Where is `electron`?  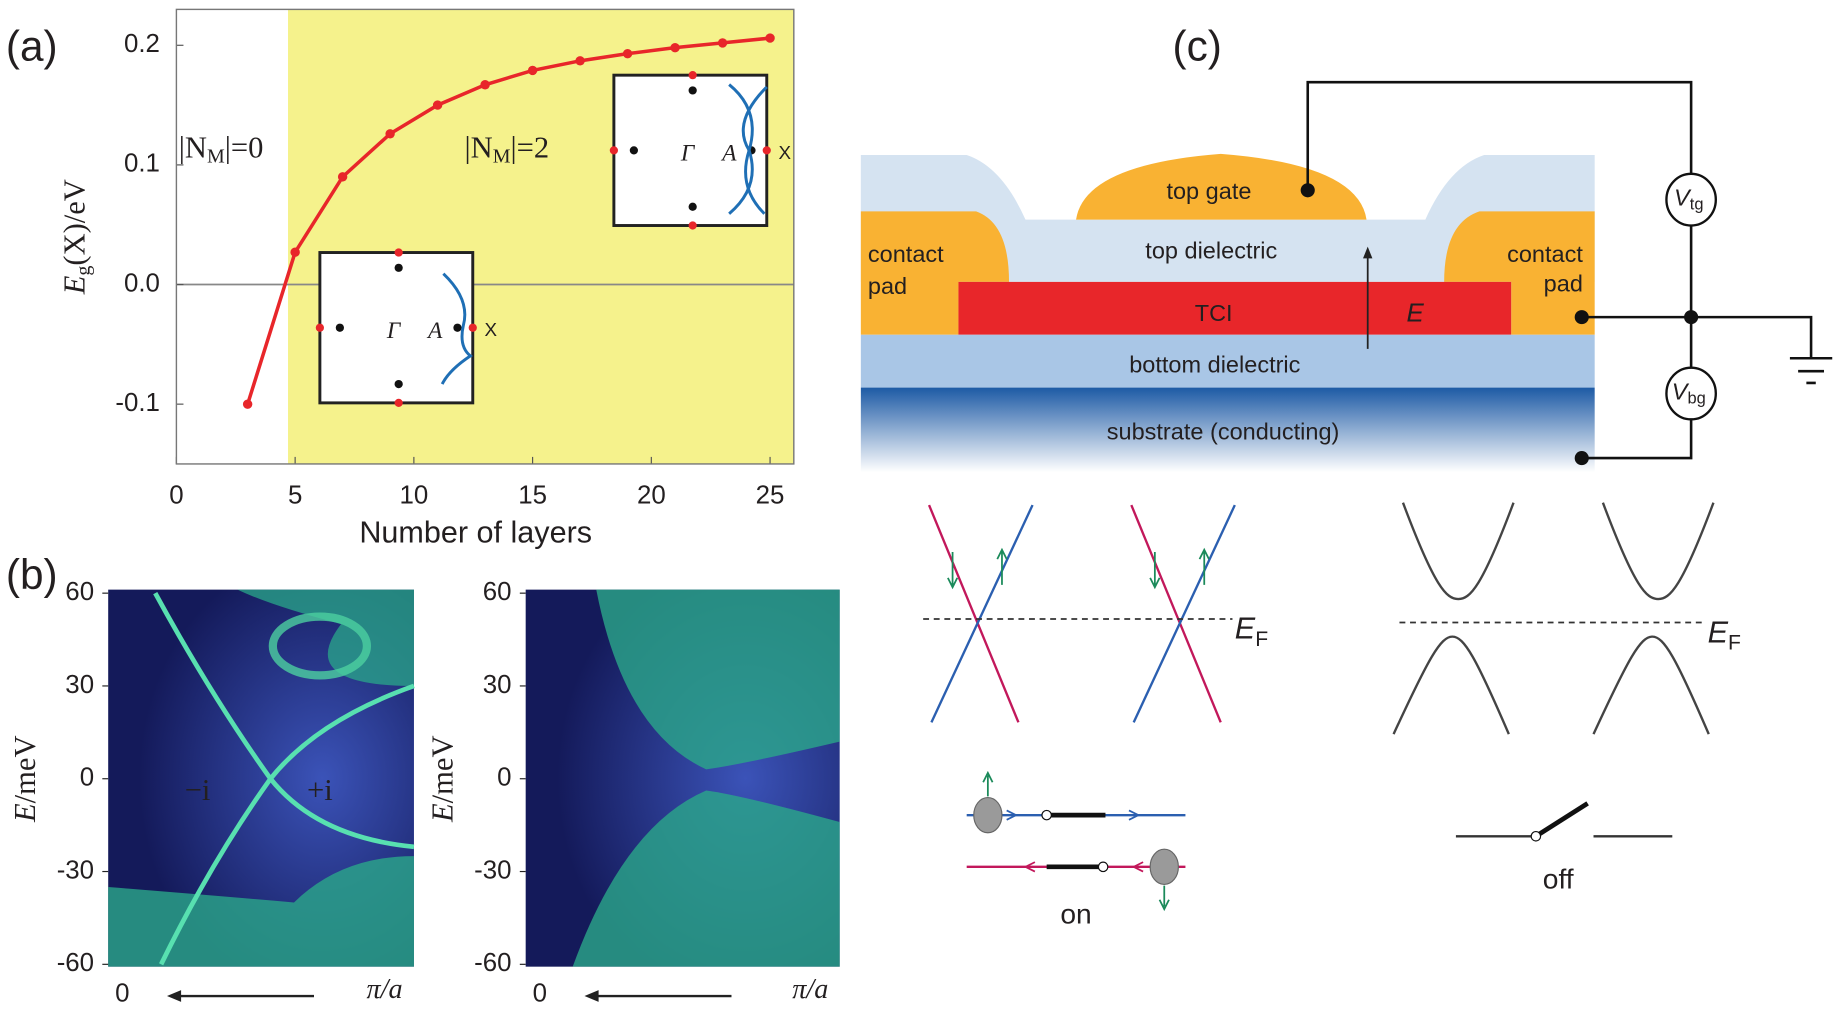 electron is located at coordinates (988, 815).